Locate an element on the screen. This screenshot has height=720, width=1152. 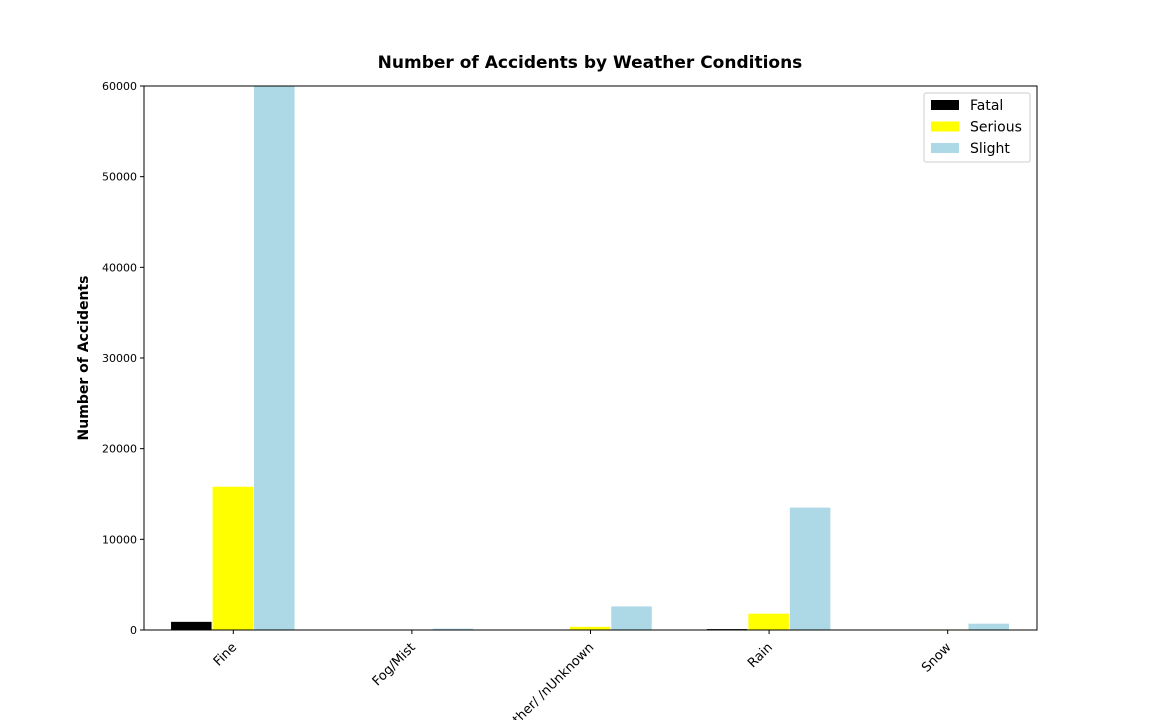
y-tick-label: 0 is located at coordinates (133, 630).